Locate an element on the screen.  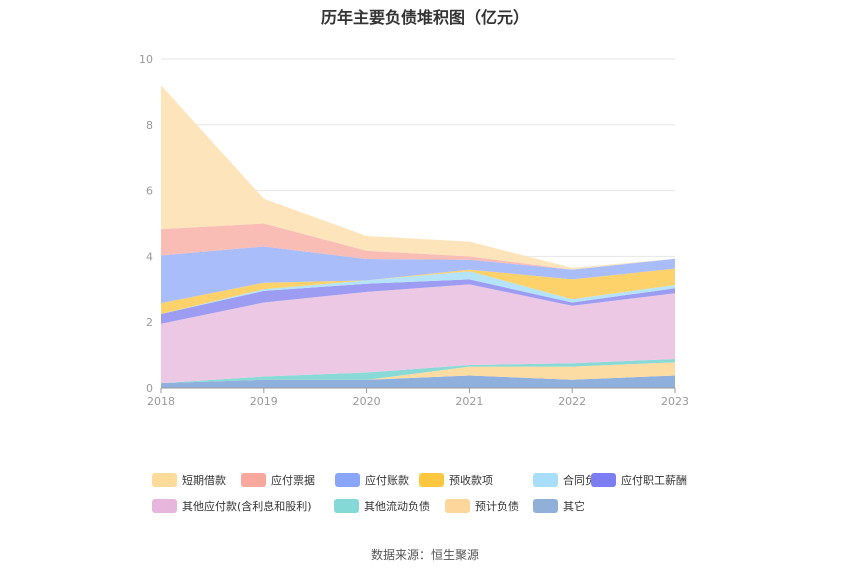
legend-label: 预计负债 is located at coordinates (497, 506).